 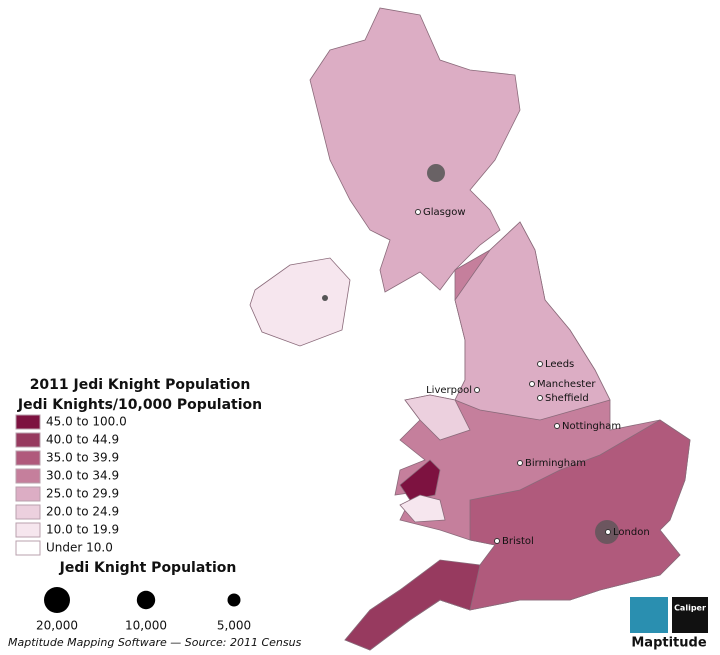 I want to click on logo-name: Maptitude, so click(x=668, y=643).